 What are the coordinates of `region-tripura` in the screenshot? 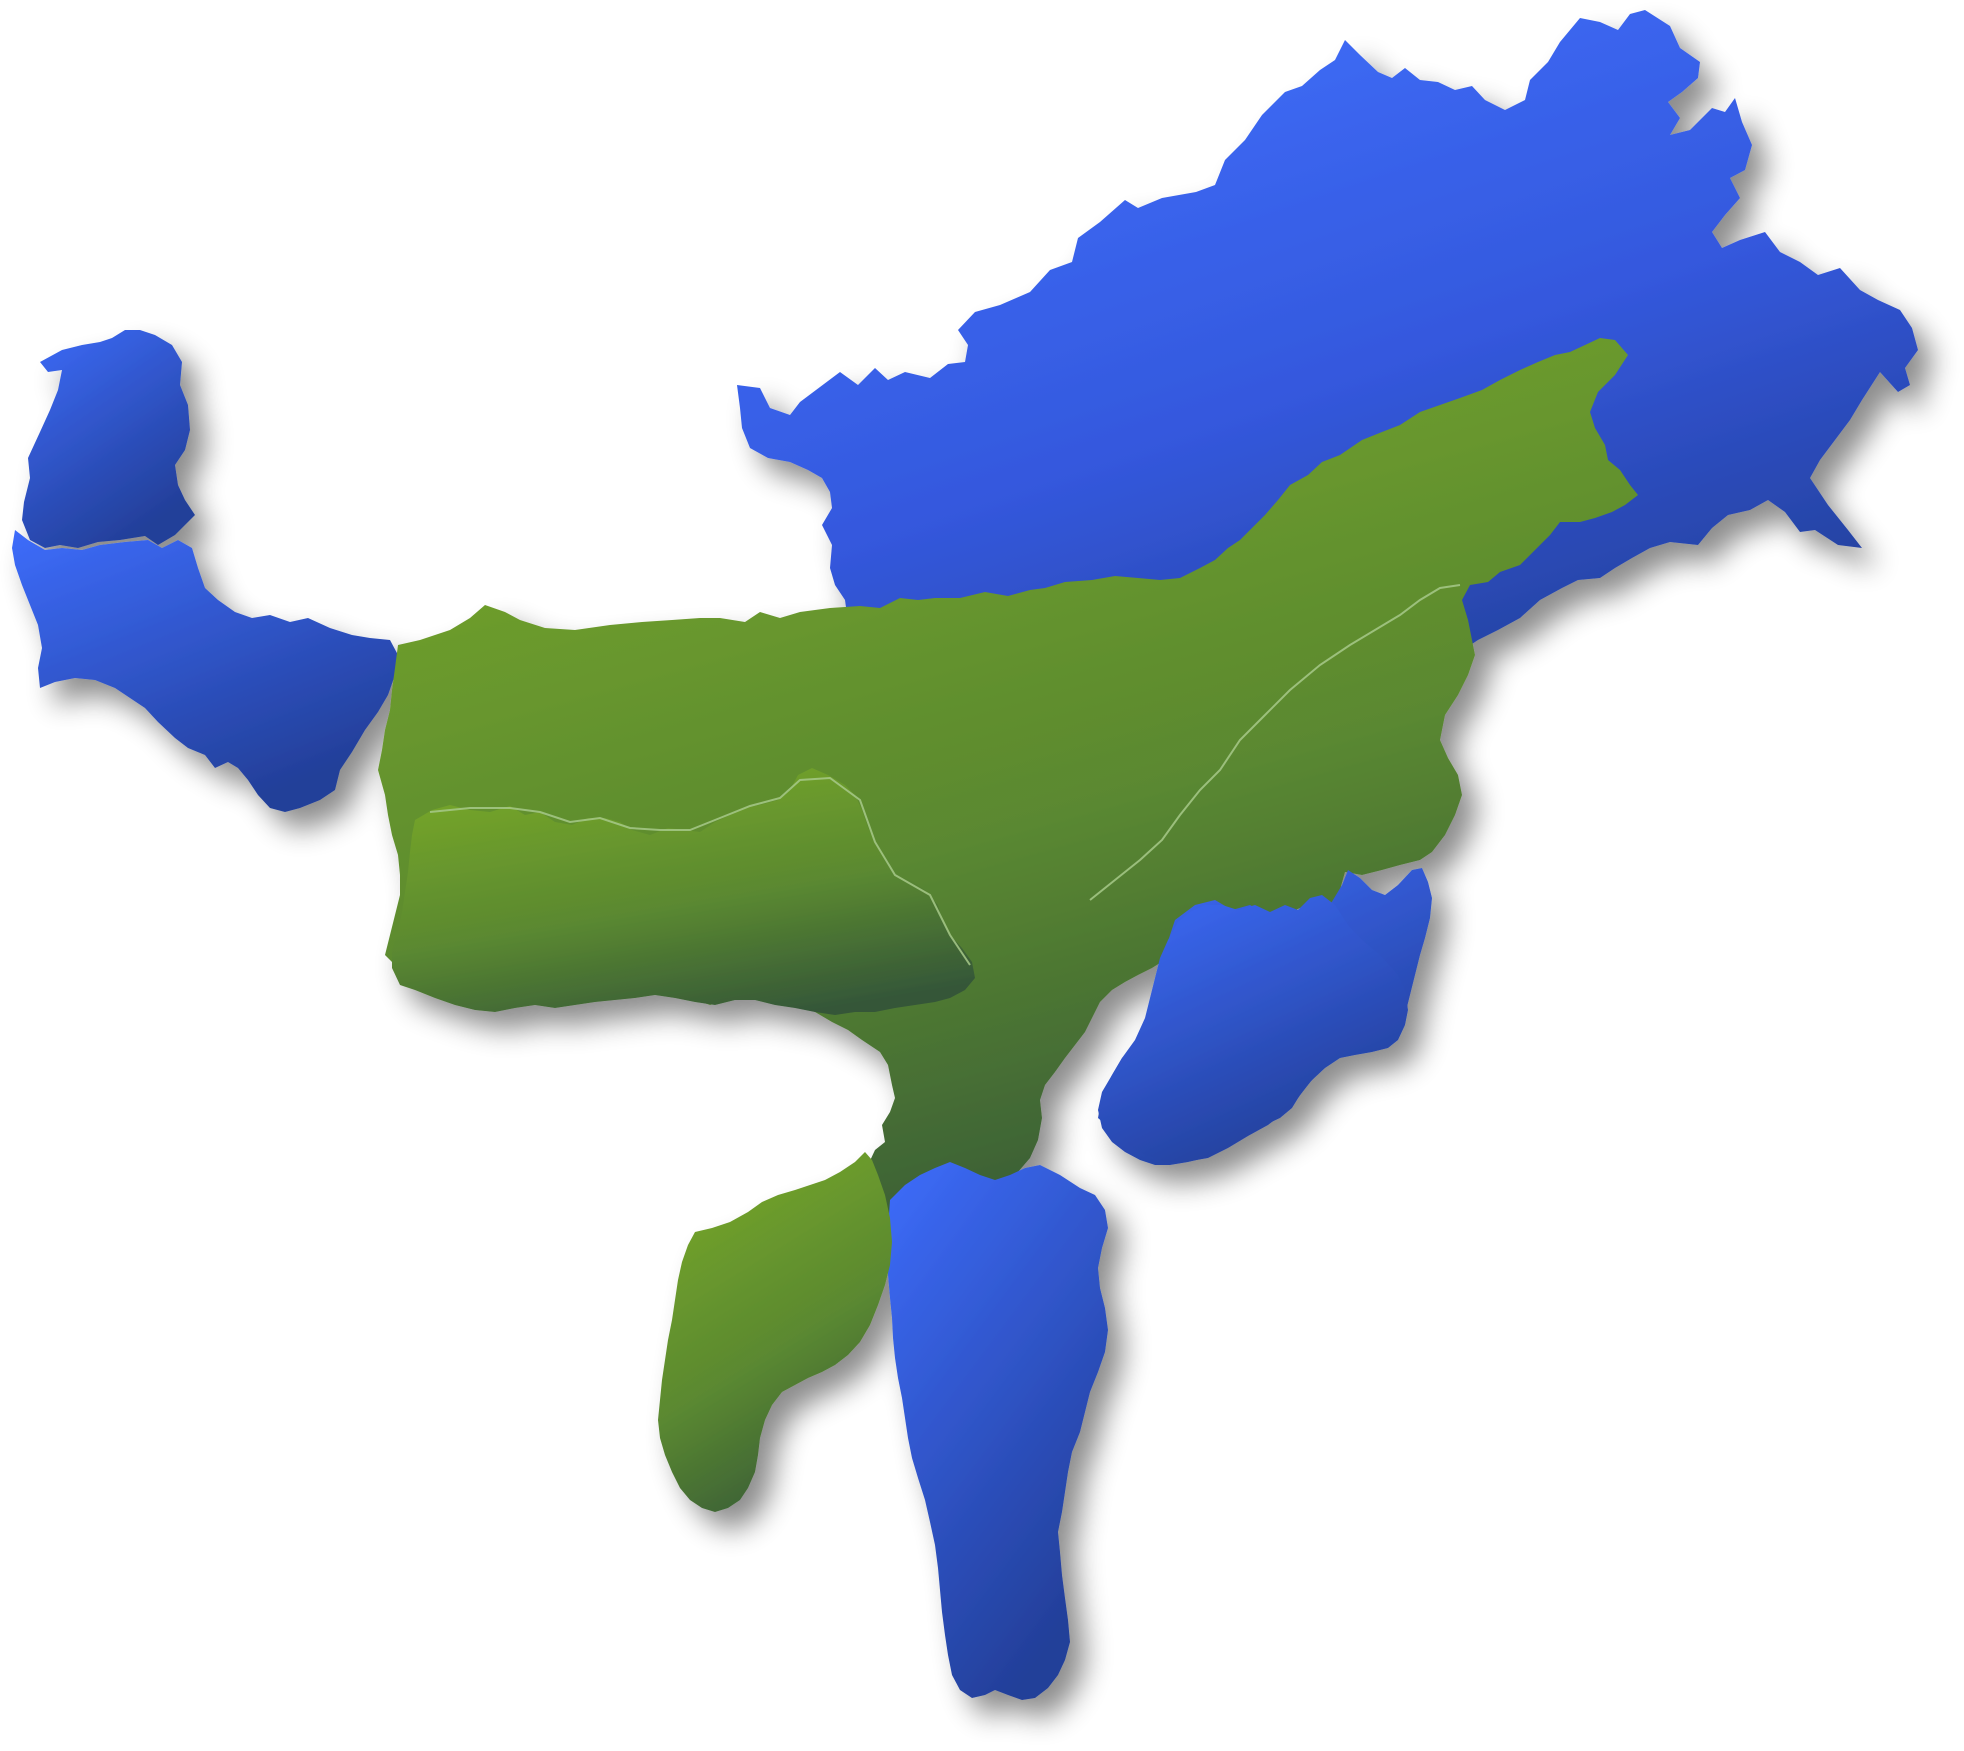 It's located at (775, 1332).